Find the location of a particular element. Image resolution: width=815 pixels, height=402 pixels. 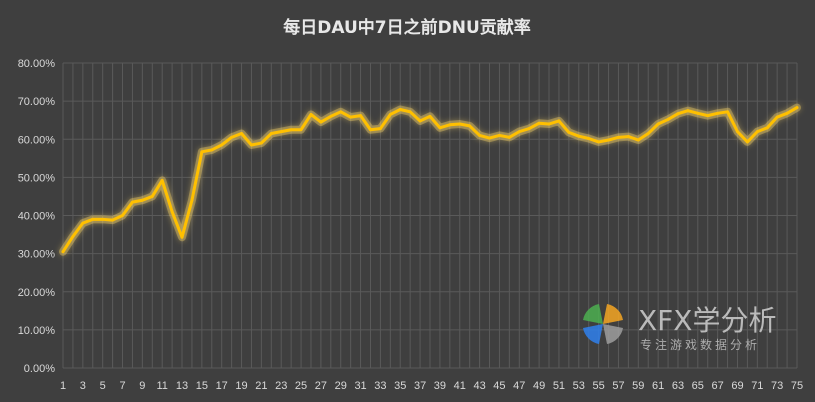

y-tick-label: 70.00% is located at coordinates (37, 102).